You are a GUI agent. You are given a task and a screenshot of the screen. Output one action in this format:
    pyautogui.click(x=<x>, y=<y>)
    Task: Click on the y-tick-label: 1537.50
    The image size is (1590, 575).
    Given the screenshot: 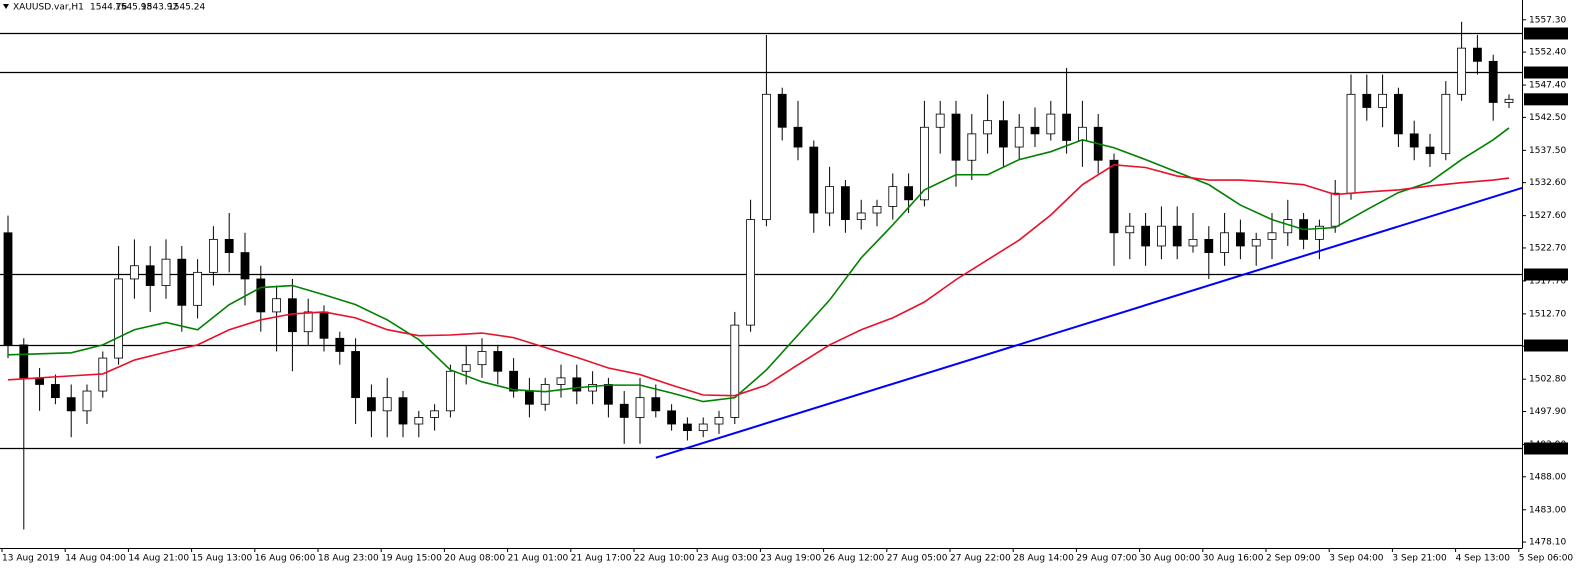 What is the action you would take?
    pyautogui.click(x=1547, y=151)
    